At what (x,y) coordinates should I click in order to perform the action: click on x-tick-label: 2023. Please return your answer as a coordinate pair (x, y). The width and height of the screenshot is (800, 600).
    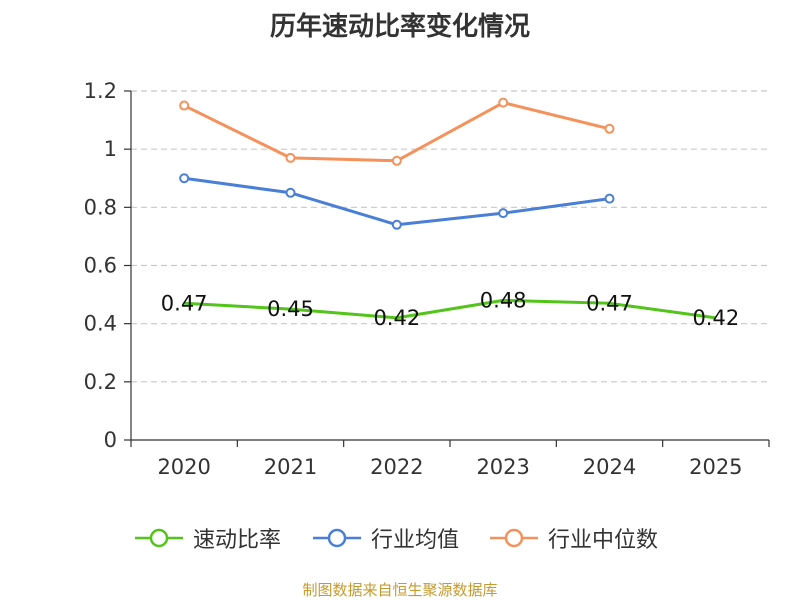
    Looking at the image, I should click on (502, 467).